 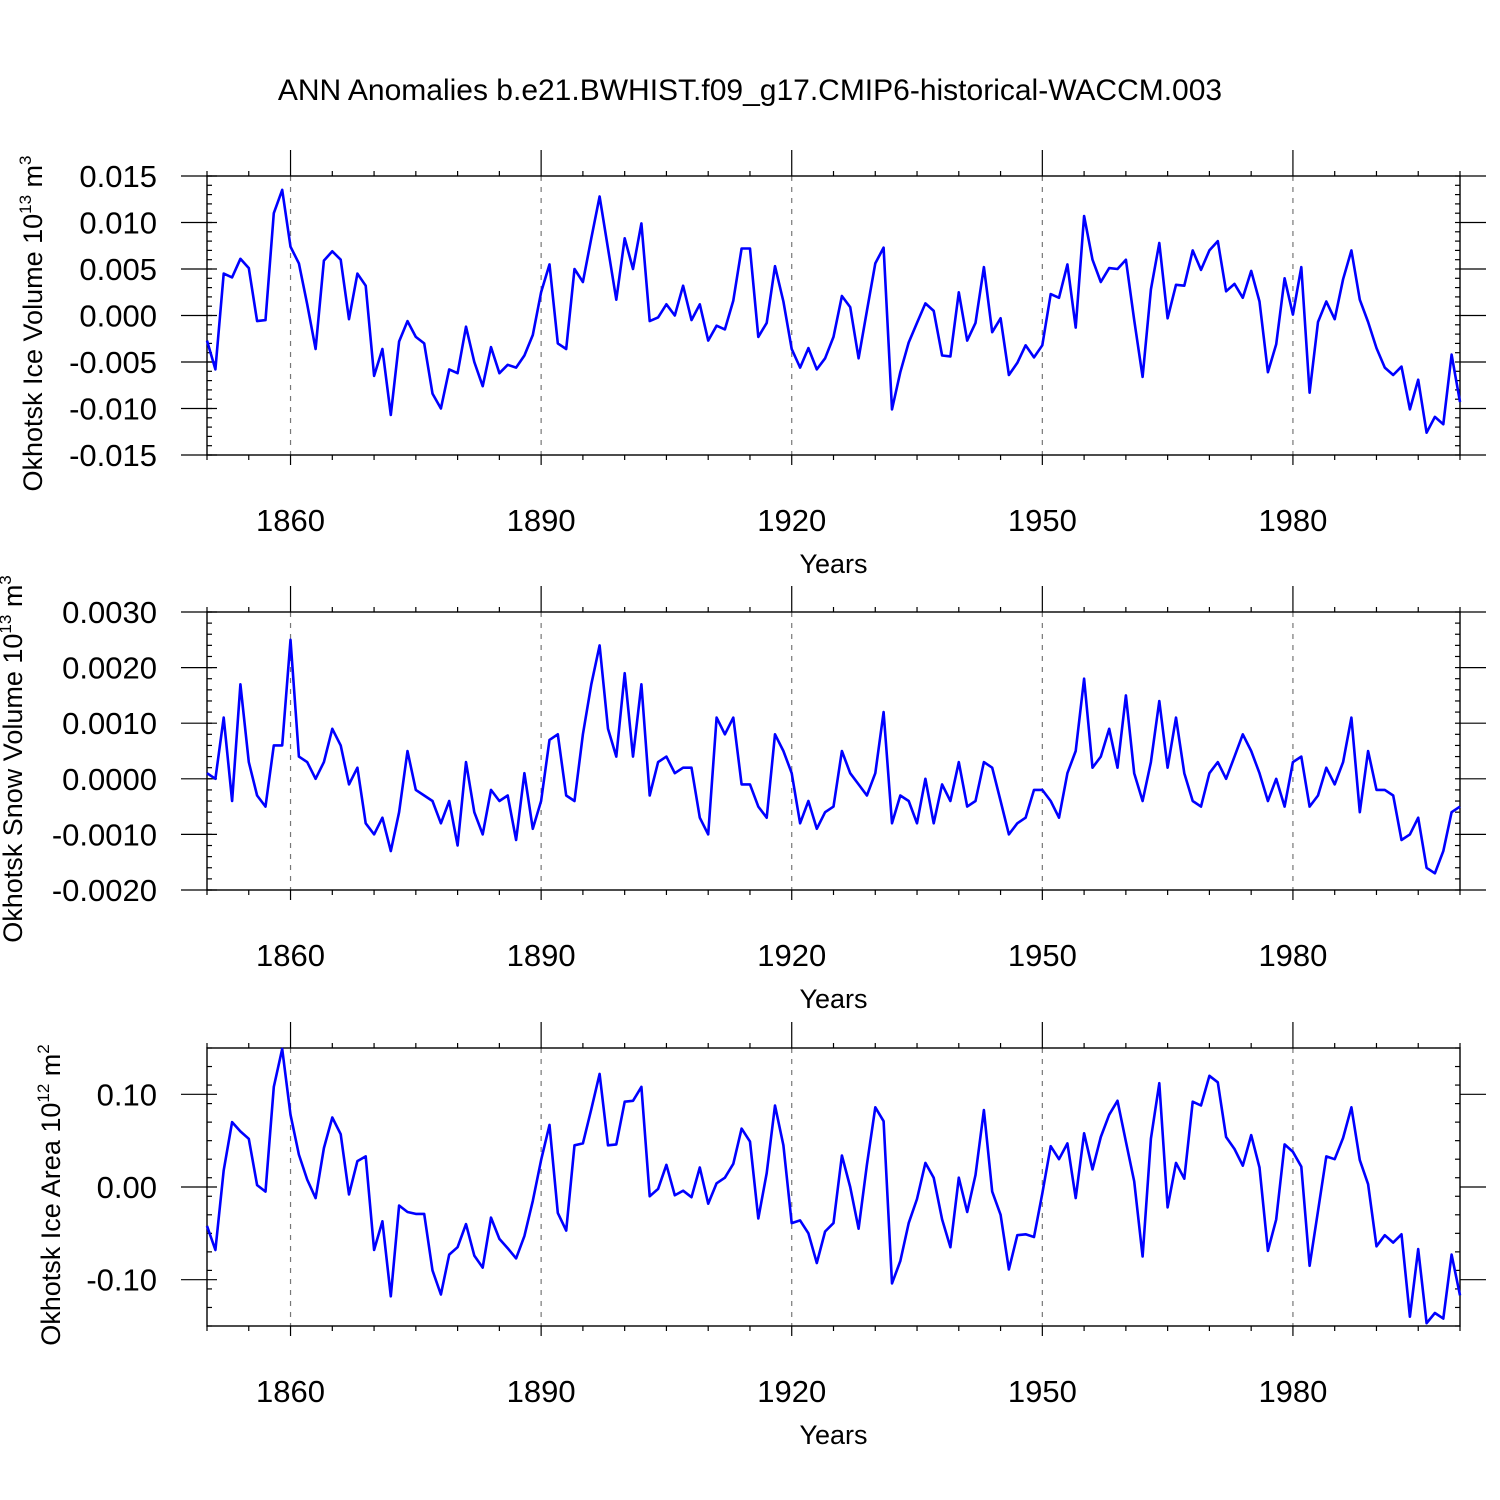 What do you see at coordinates (109, 779) in the screenshot?
I see `y-tick-label: 0.0000` at bounding box center [109, 779].